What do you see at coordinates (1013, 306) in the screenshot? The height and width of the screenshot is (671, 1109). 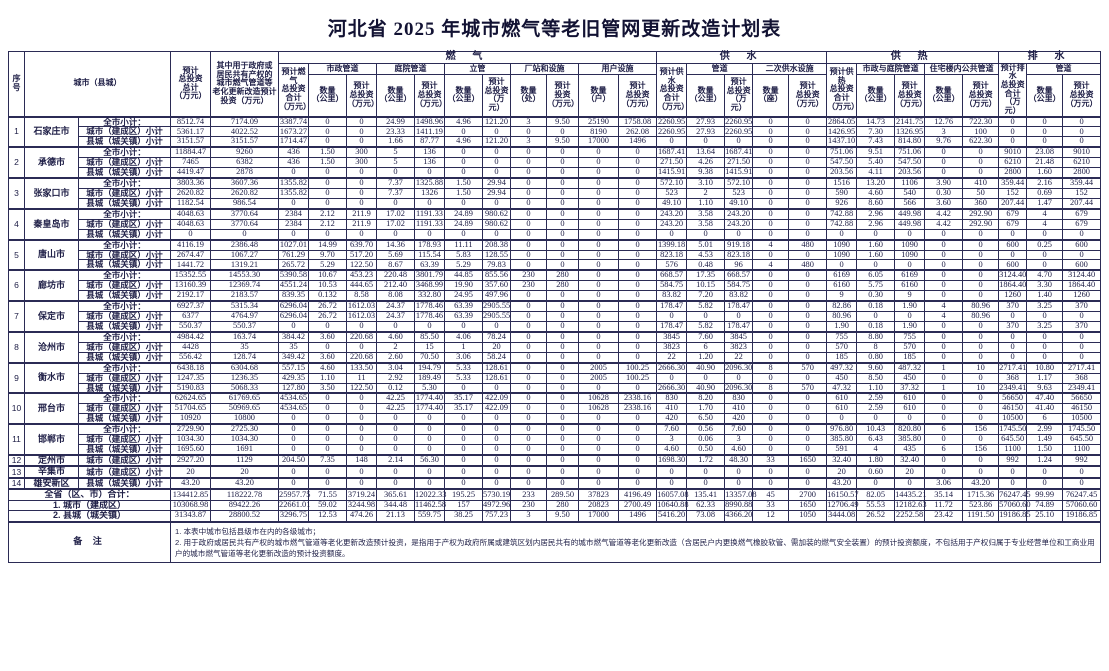 I see `table-cell: 370` at bounding box center [1013, 306].